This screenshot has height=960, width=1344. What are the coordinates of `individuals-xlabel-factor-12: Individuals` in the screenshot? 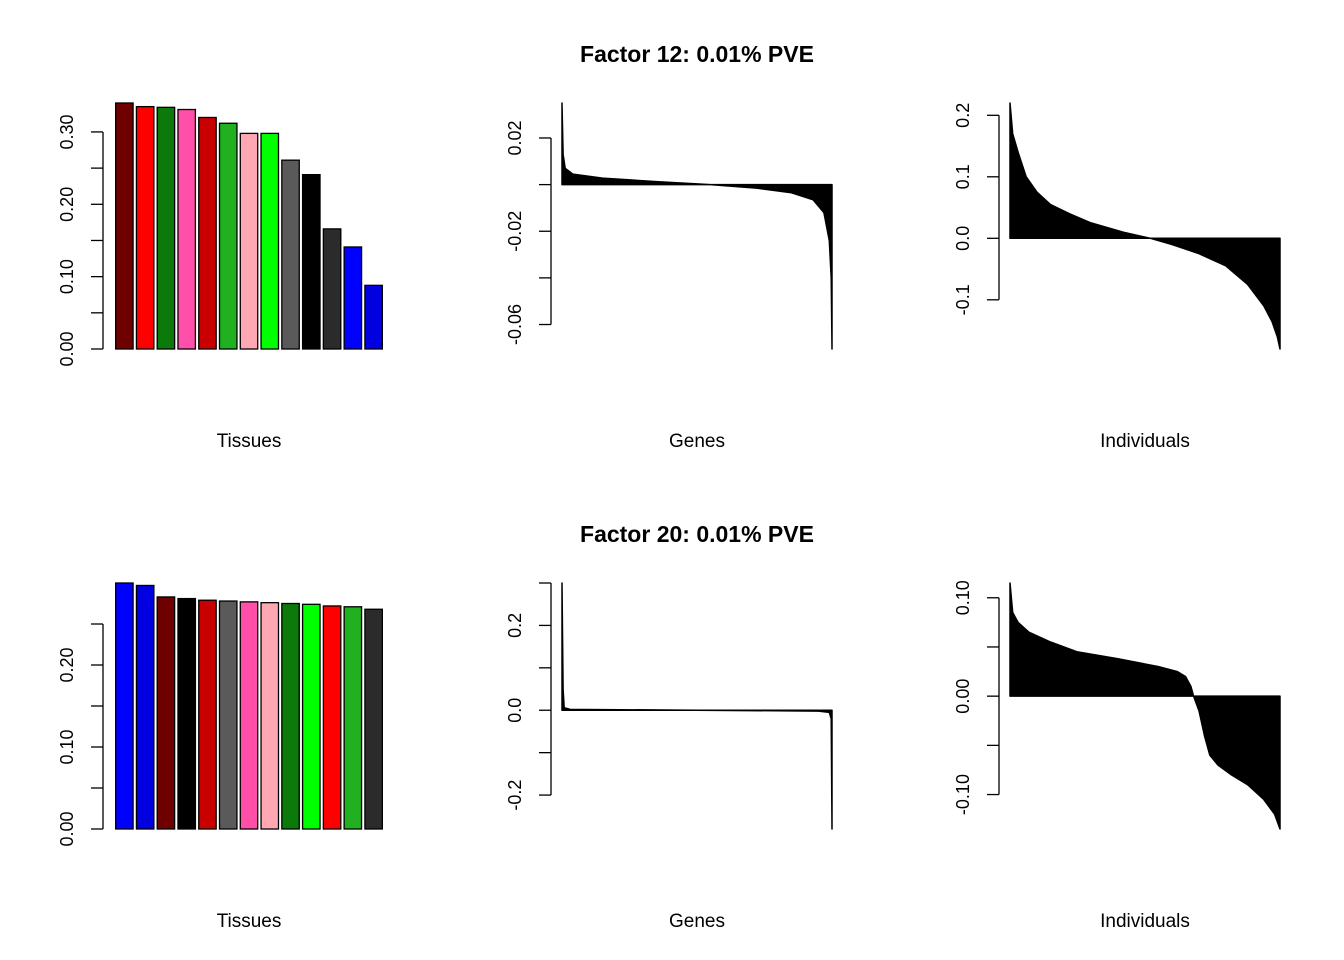 It's located at (1145, 441).